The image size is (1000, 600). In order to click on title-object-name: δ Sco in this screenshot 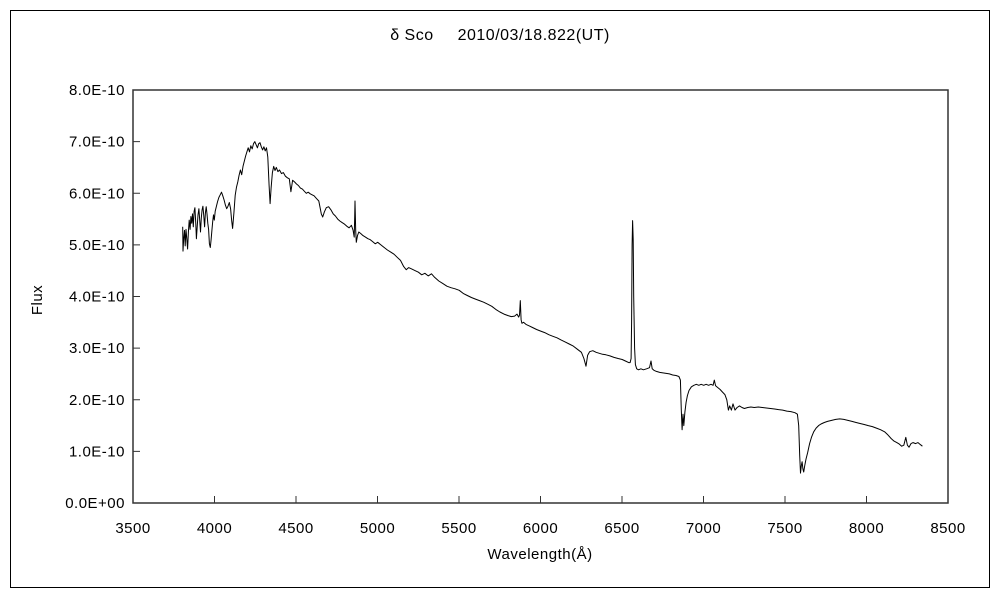, I will do `click(412, 35)`.